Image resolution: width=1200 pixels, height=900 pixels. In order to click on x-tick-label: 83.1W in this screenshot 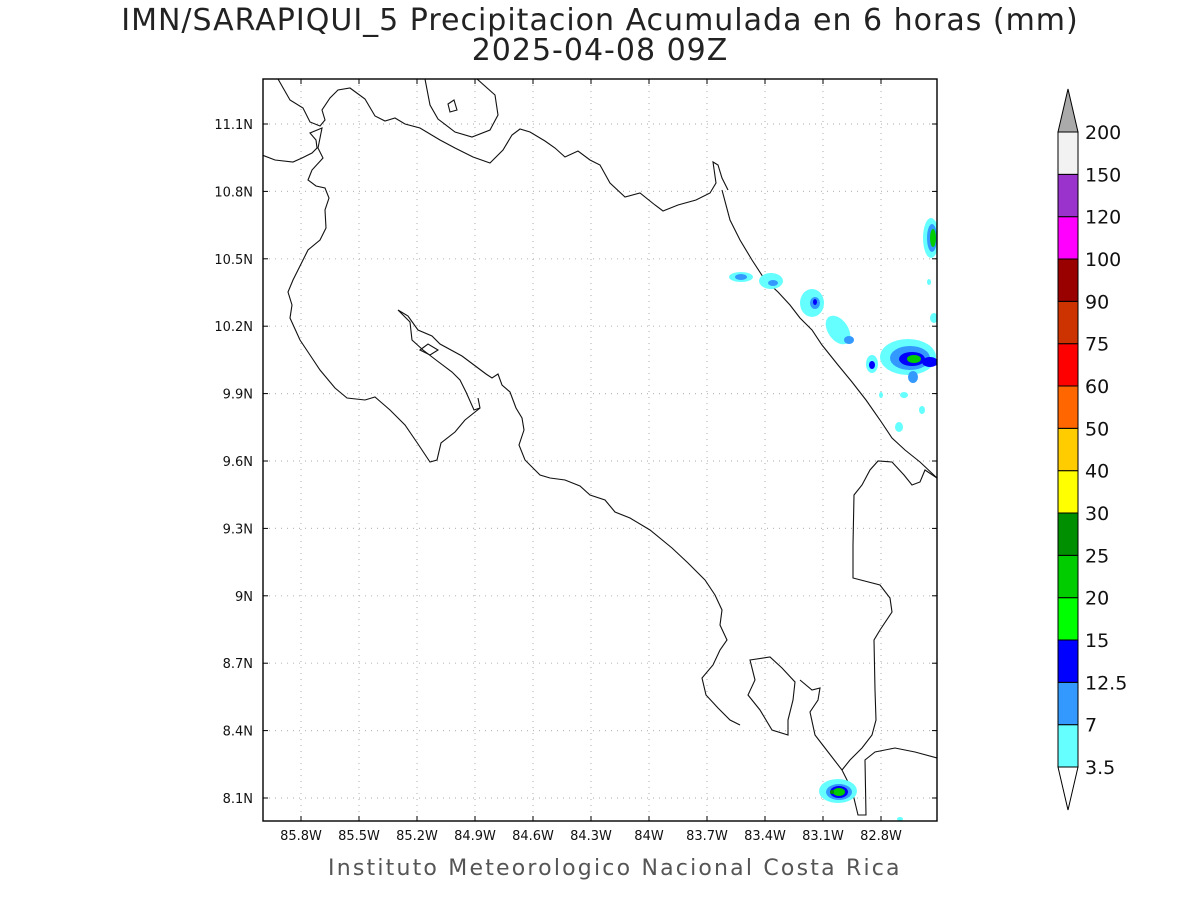, I will do `click(823, 836)`.